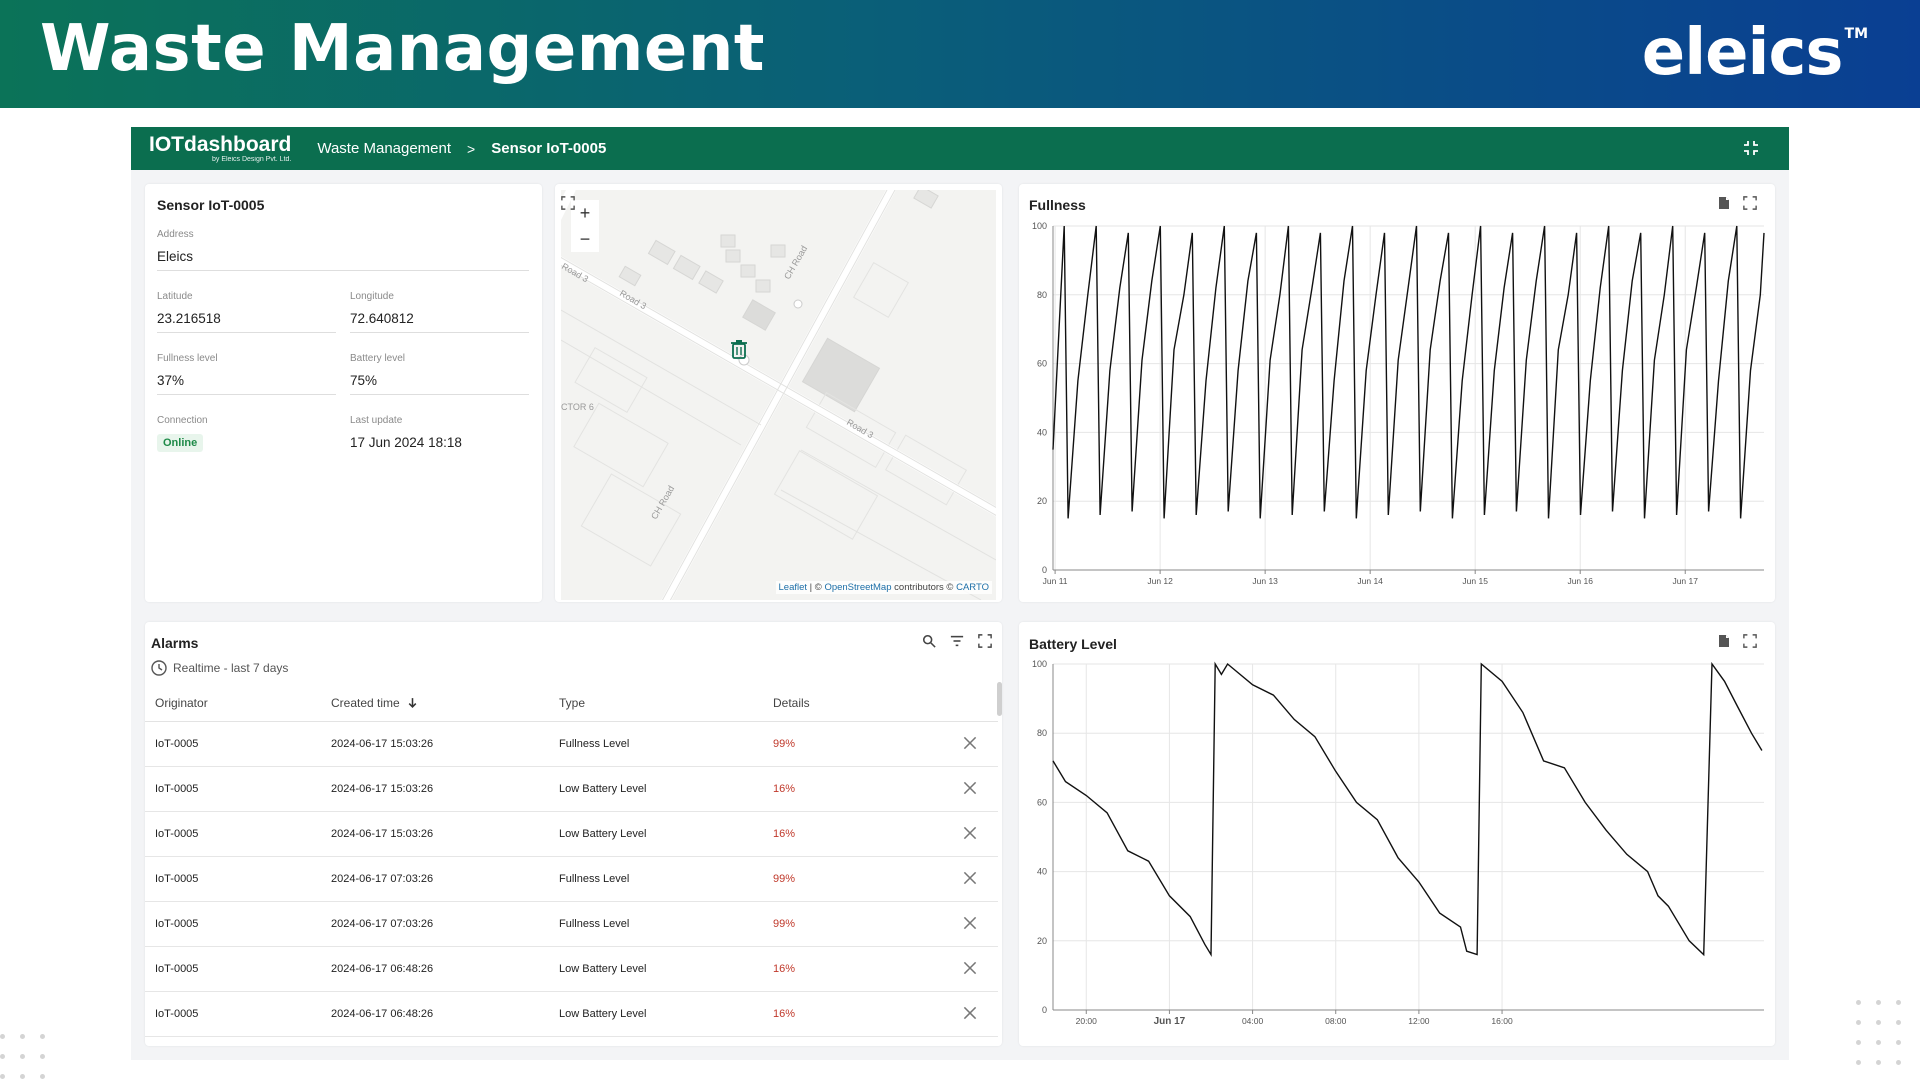  I want to click on alarms-subtitle: Realtime - last 7 days, so click(231, 668).